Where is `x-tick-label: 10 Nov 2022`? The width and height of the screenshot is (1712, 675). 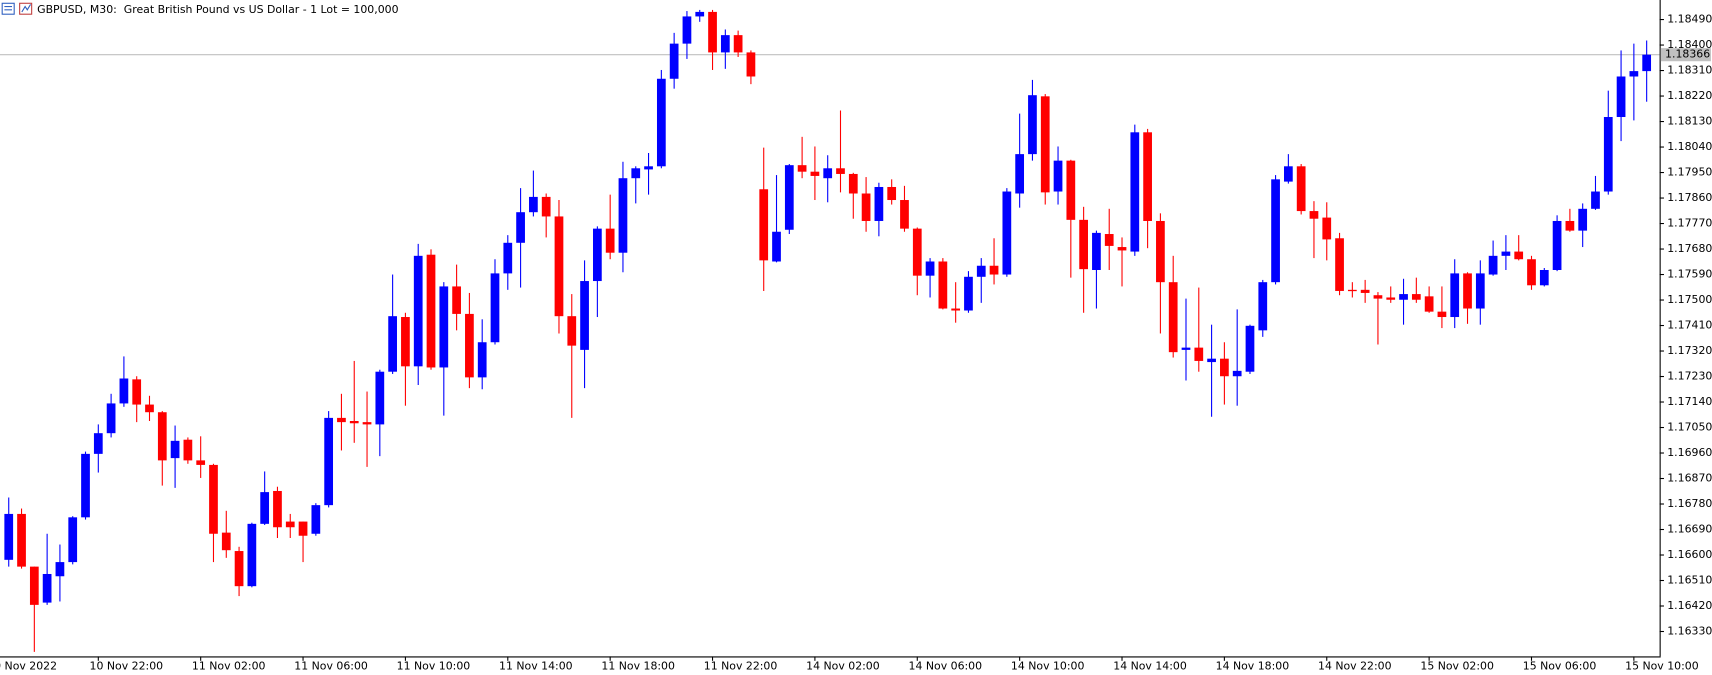 x-tick-label: 10 Nov 2022 is located at coordinates (28, 665).